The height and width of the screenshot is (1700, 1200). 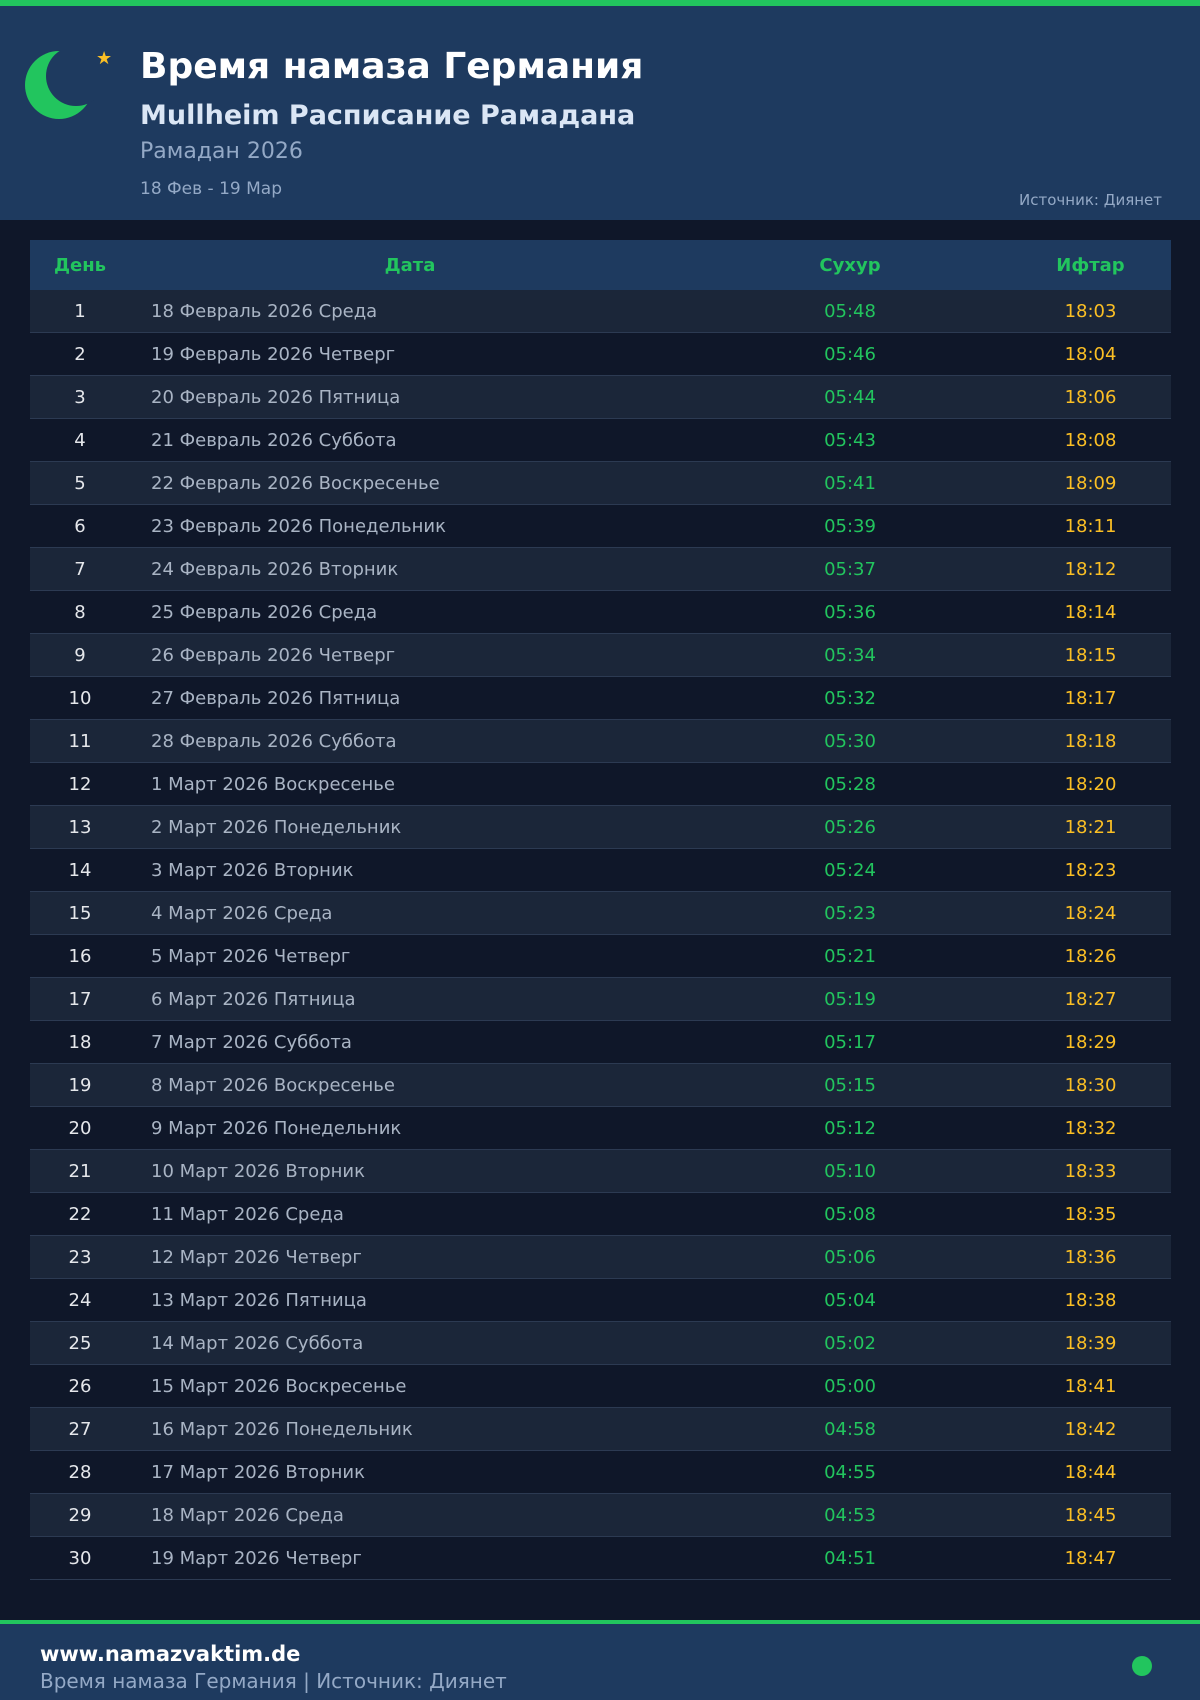 I want to click on cell-iftar: 18:04, so click(x=1090, y=354).